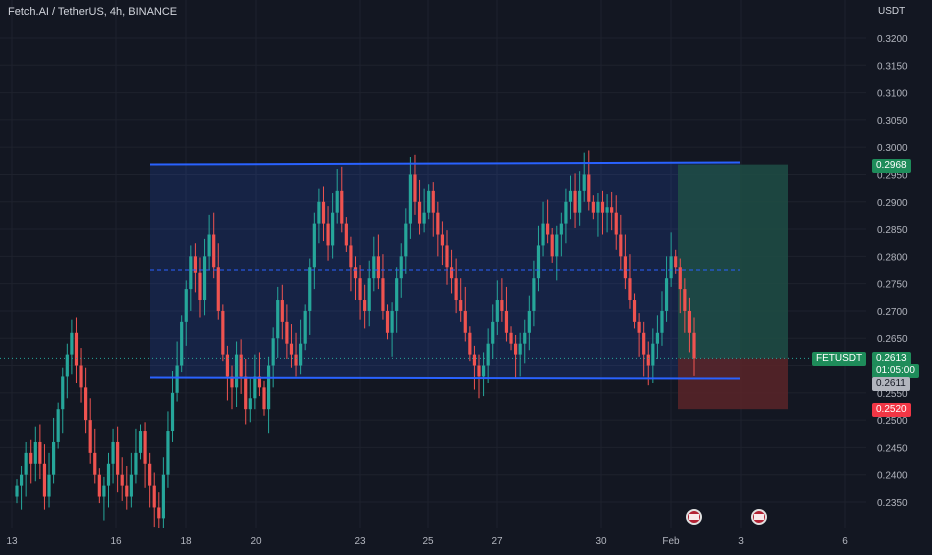  I want to click on x-tick-label: 23, so click(360, 541).